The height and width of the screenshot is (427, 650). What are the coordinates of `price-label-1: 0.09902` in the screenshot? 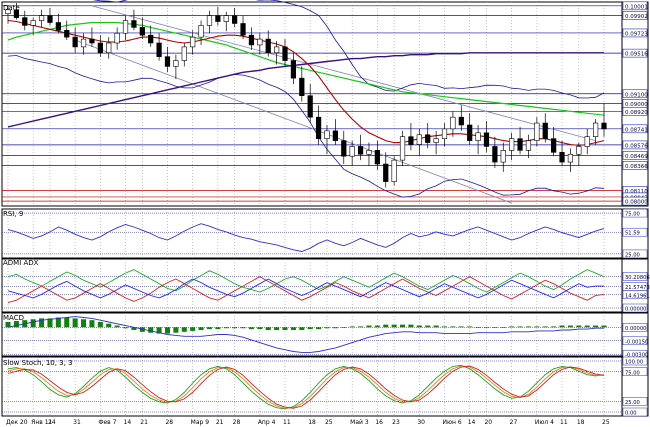 It's located at (636, 17).